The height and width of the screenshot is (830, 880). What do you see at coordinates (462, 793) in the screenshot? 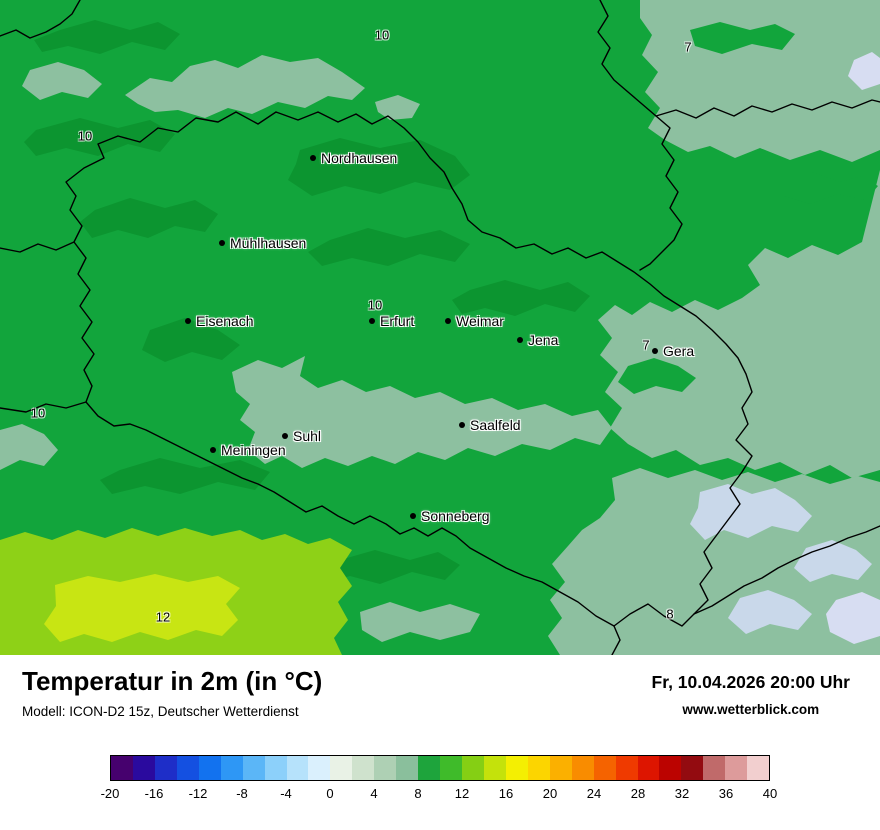
I see `colorbar-tick-label: 12` at bounding box center [462, 793].